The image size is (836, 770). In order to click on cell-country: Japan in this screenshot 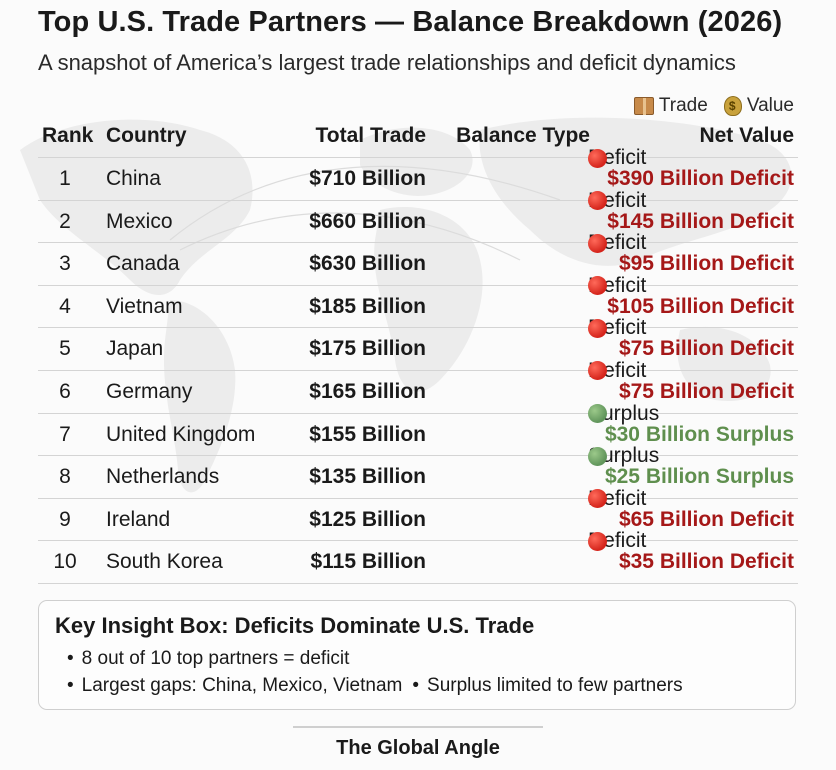, I will do `click(135, 349)`.